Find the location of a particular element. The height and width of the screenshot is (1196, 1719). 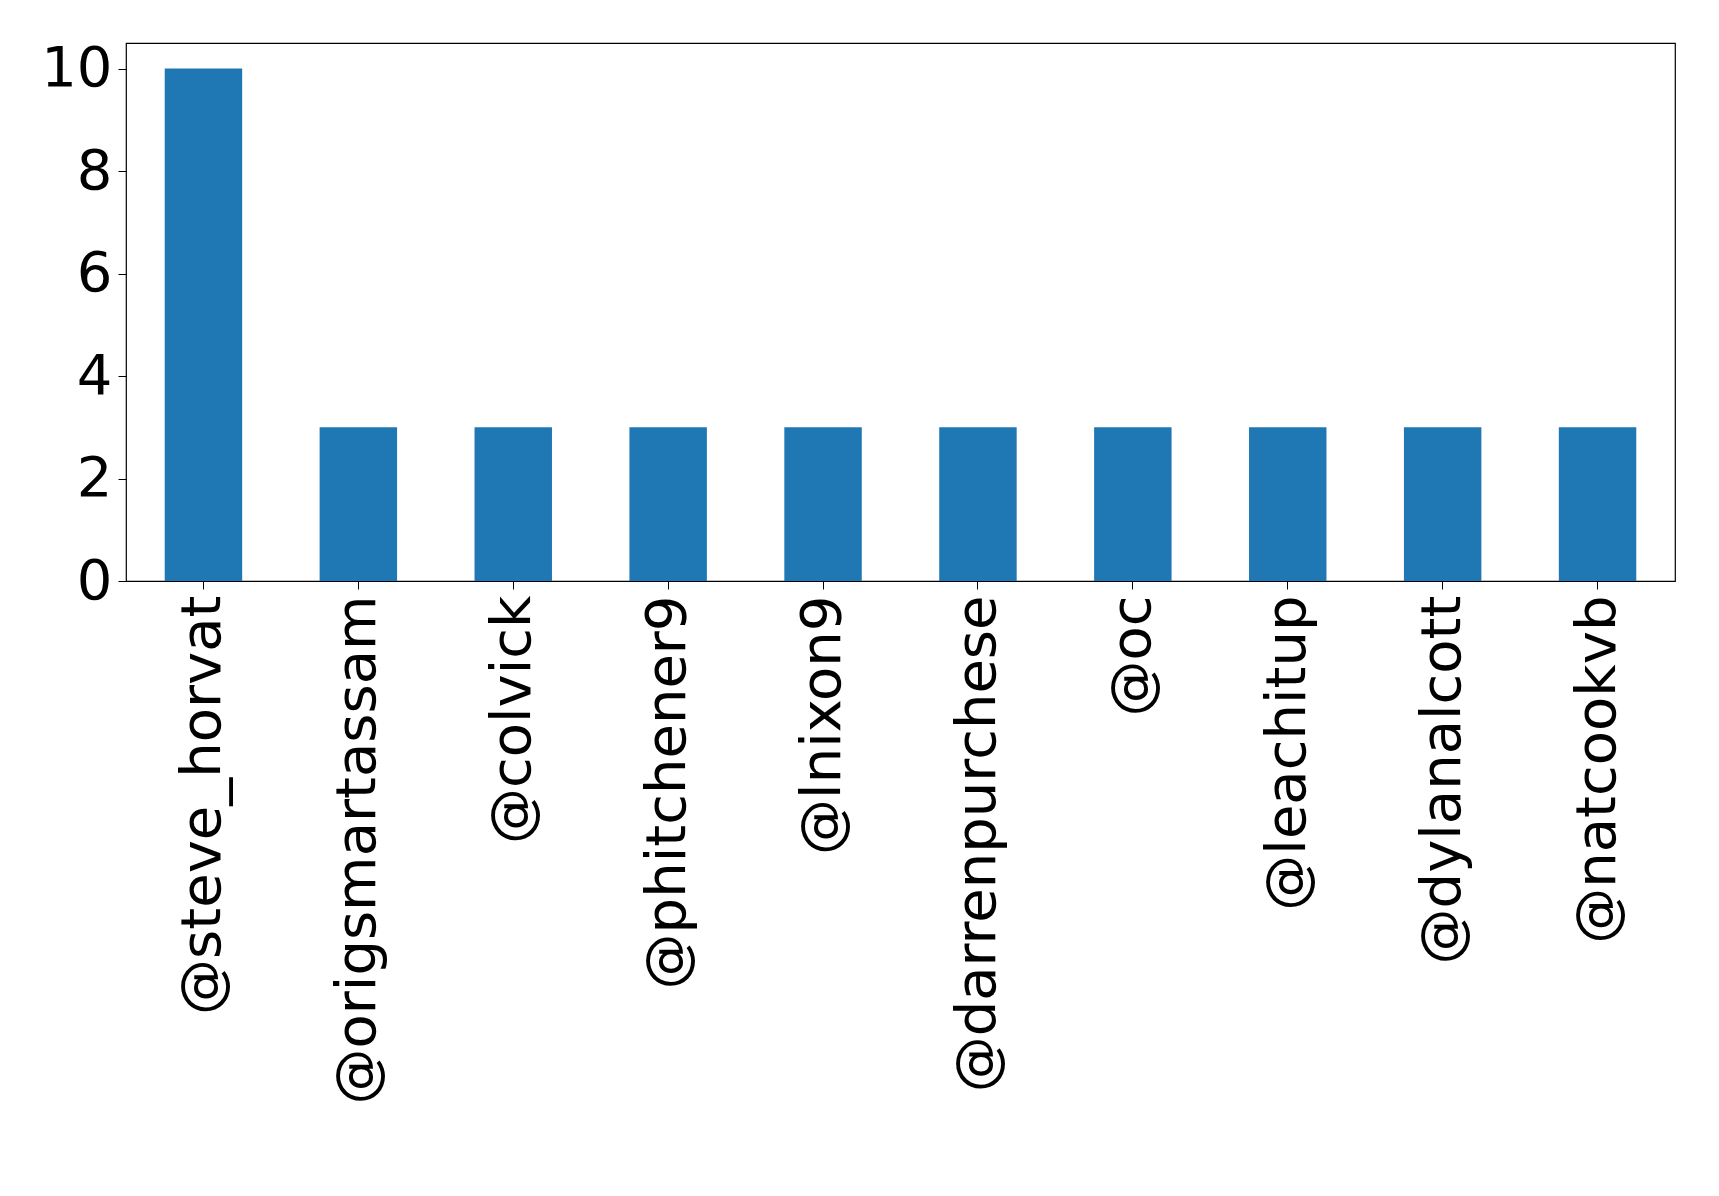

y-tick-label: 10 is located at coordinates (77, 67).